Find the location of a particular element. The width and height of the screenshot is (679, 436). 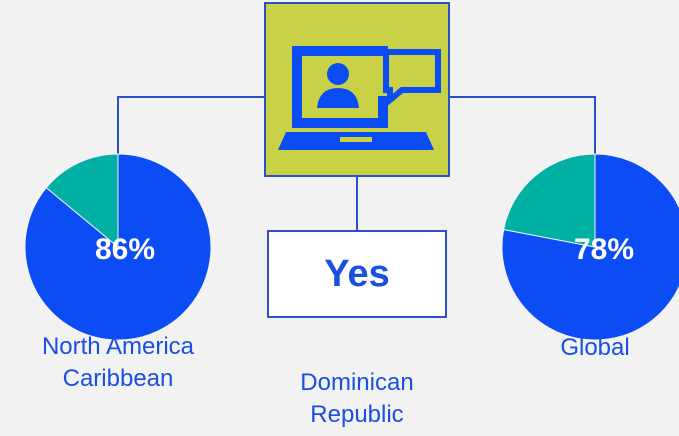

laptop-slot is located at coordinates (356, 139).